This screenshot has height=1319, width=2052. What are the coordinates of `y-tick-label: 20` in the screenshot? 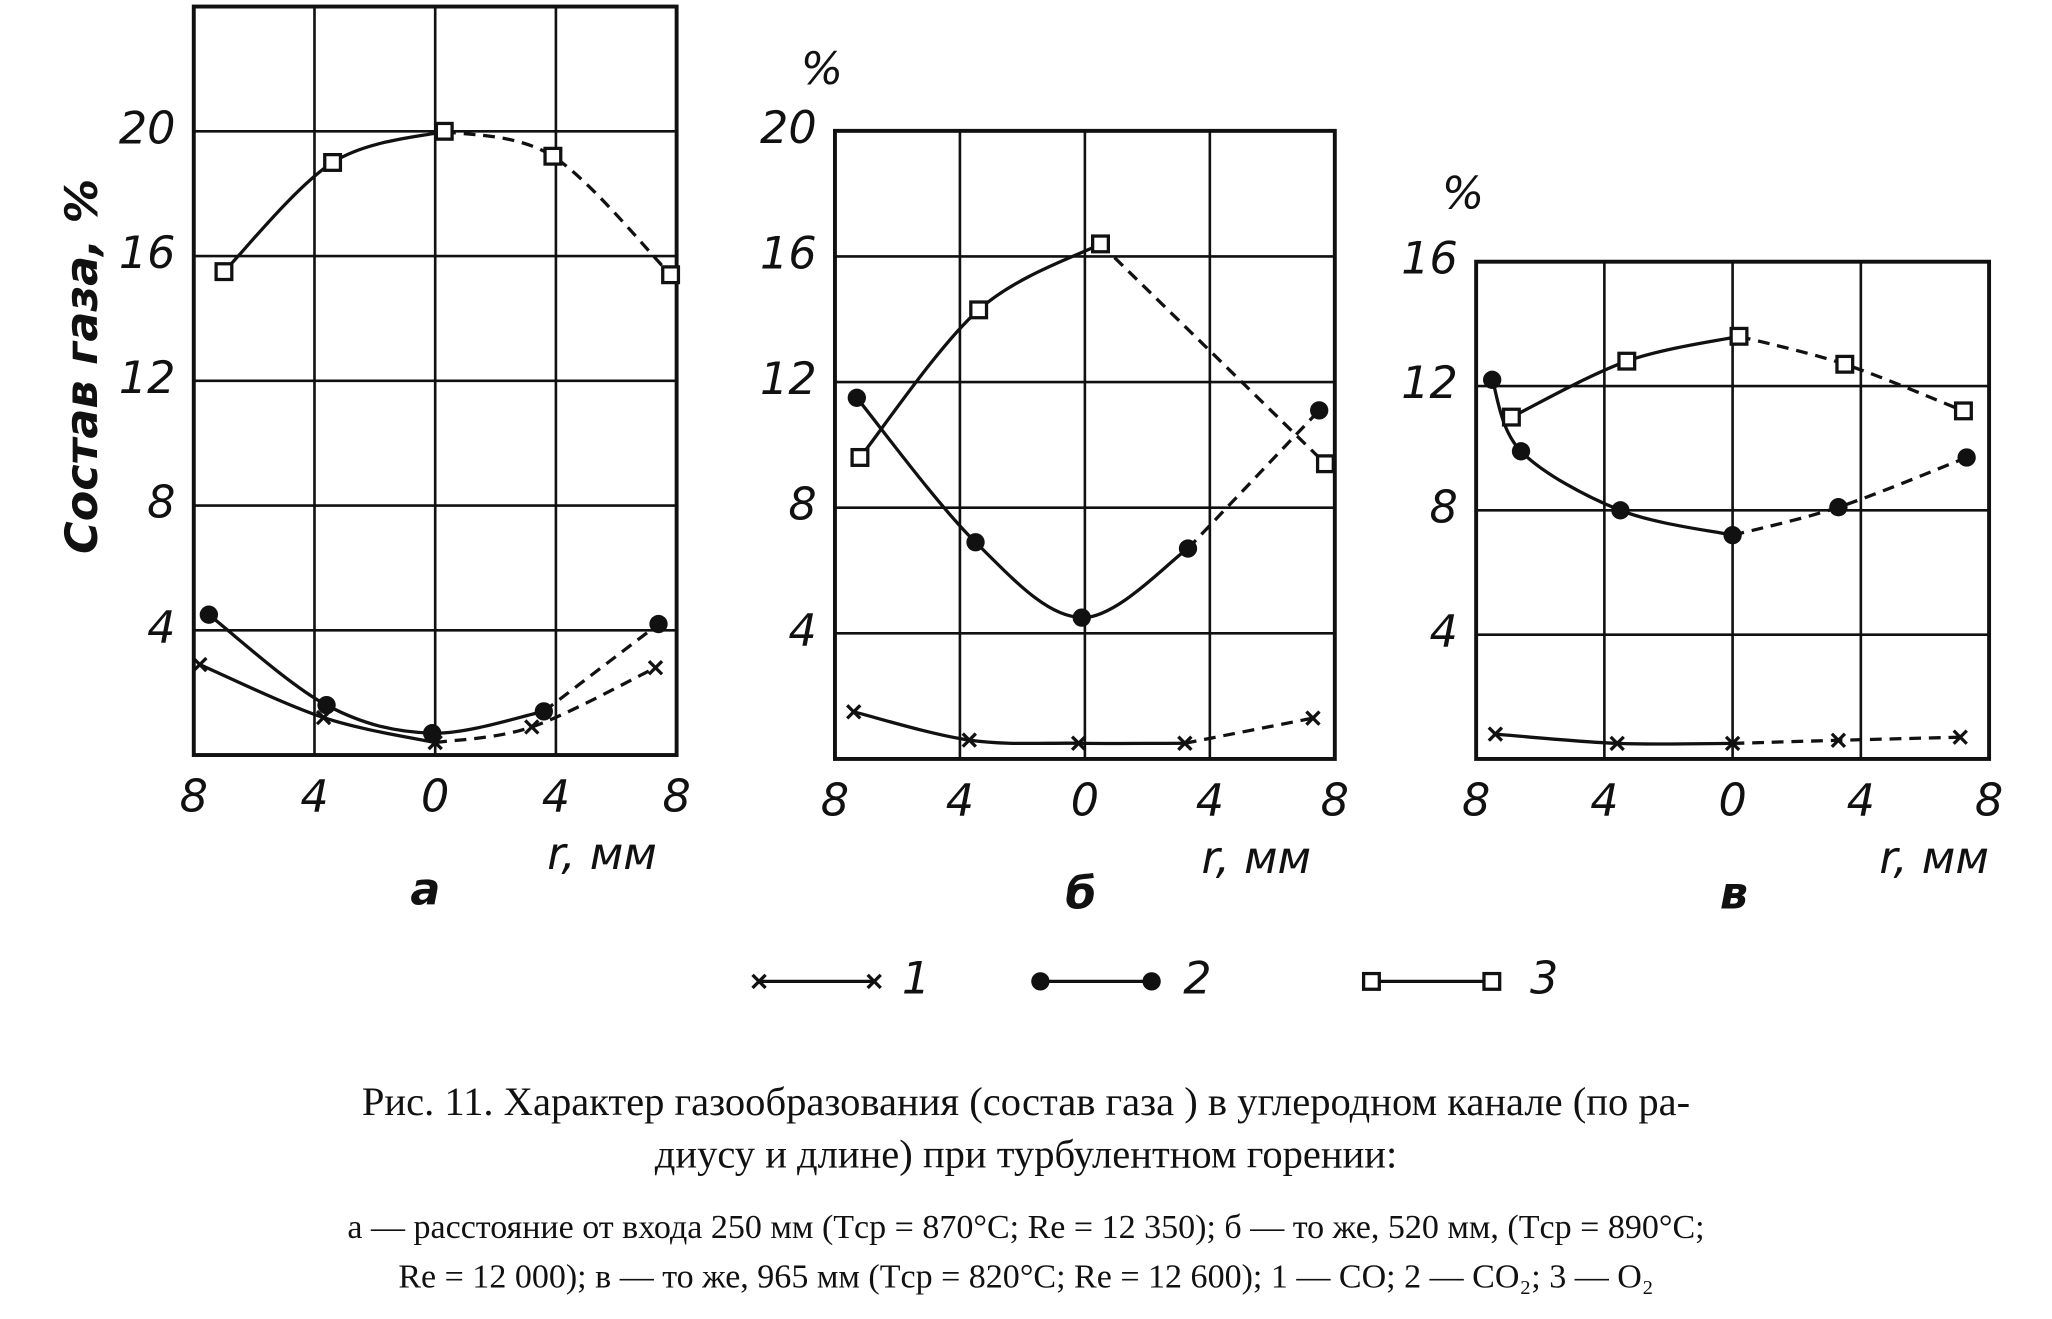 It's located at (147, 128).